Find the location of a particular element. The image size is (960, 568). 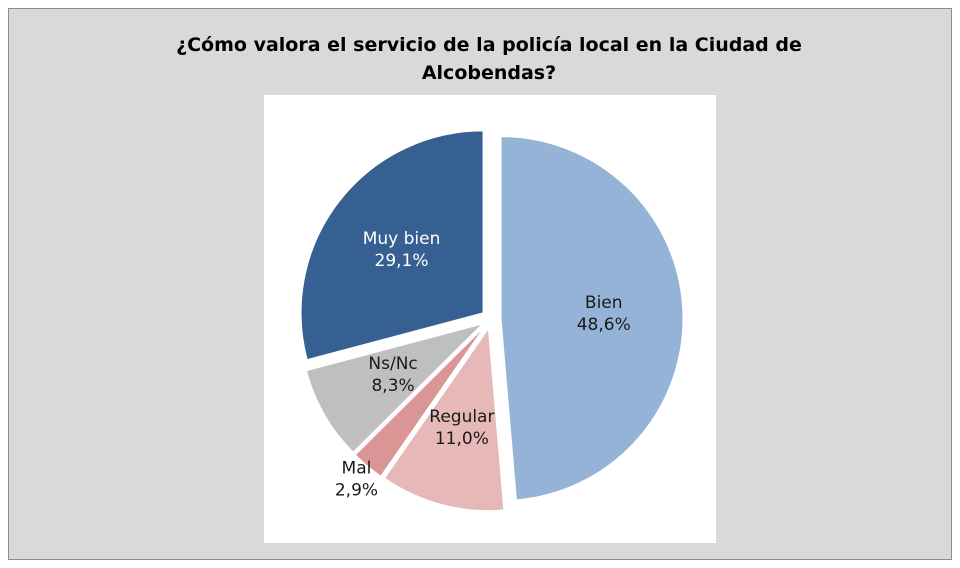

slice-label: Muy bien is located at coordinates (402, 239).